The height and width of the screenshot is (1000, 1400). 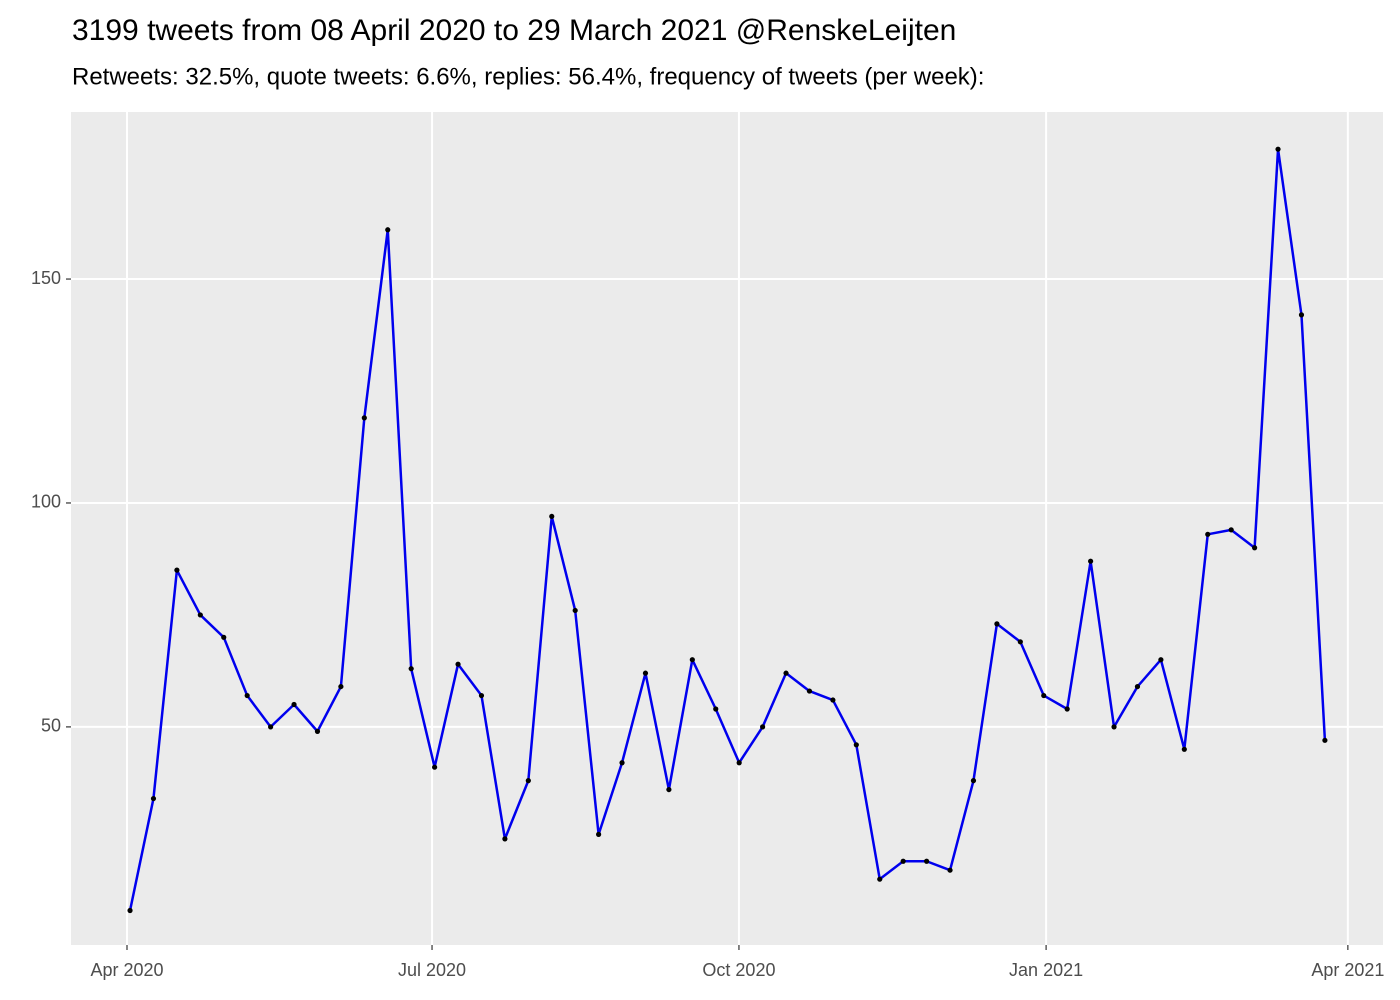 I want to click on x-tick-label: Oct 2020, so click(x=738, y=970).